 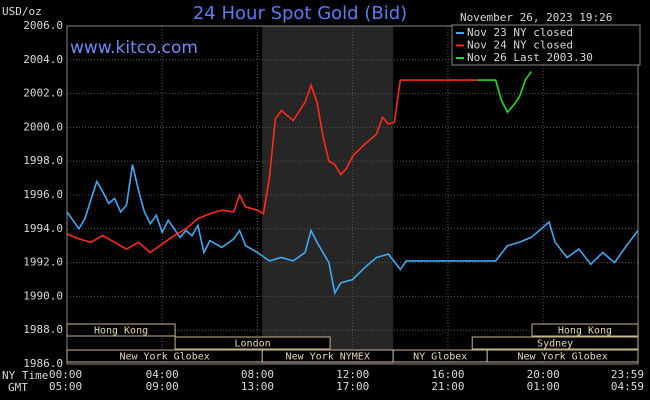 I want to click on x-tick-label-gmt: 05:00, so click(x=65, y=386).